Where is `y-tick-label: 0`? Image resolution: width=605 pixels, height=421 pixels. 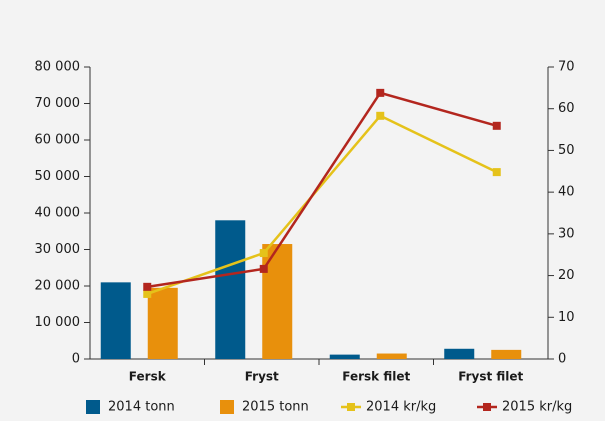
y-tick-label: 0 is located at coordinates (76, 359).